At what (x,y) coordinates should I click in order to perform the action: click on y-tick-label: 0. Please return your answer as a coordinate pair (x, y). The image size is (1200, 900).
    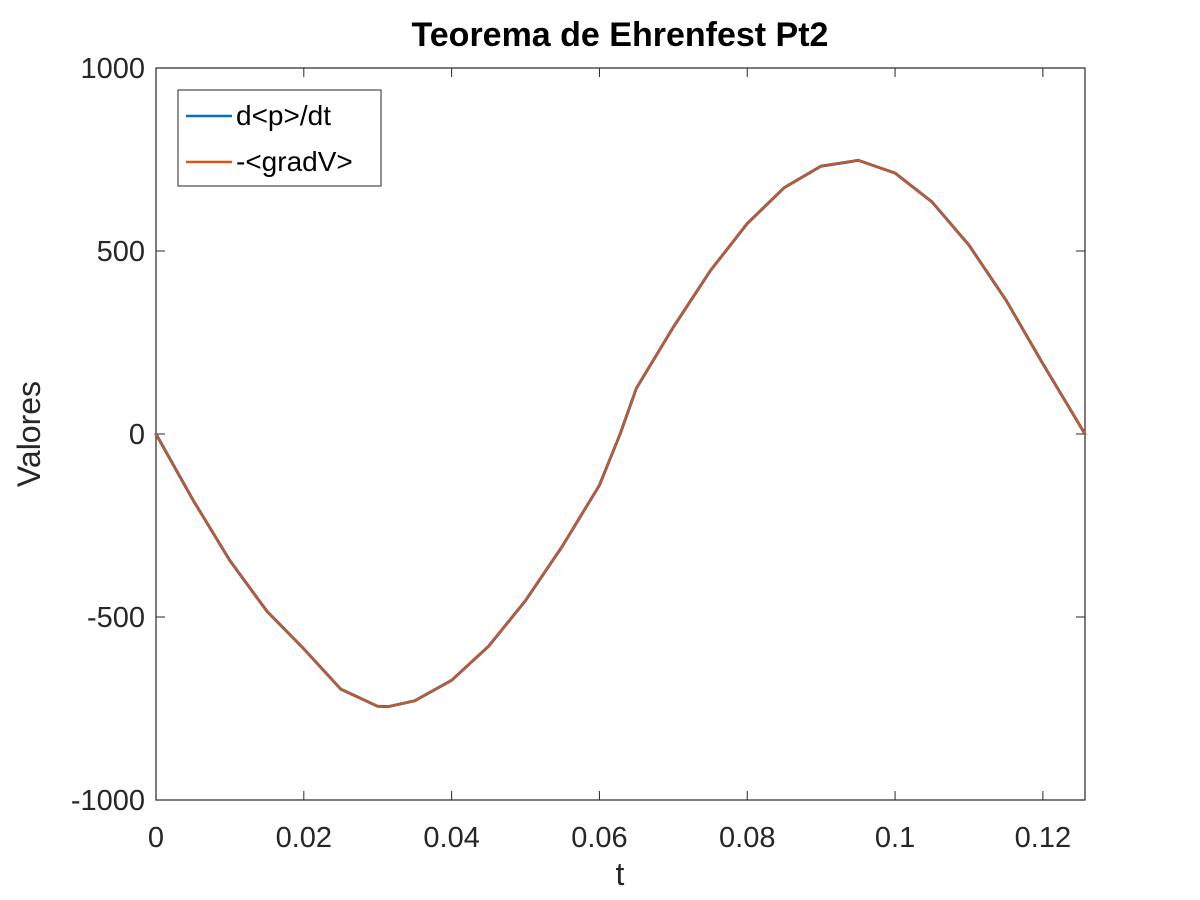
    Looking at the image, I should click on (137, 435).